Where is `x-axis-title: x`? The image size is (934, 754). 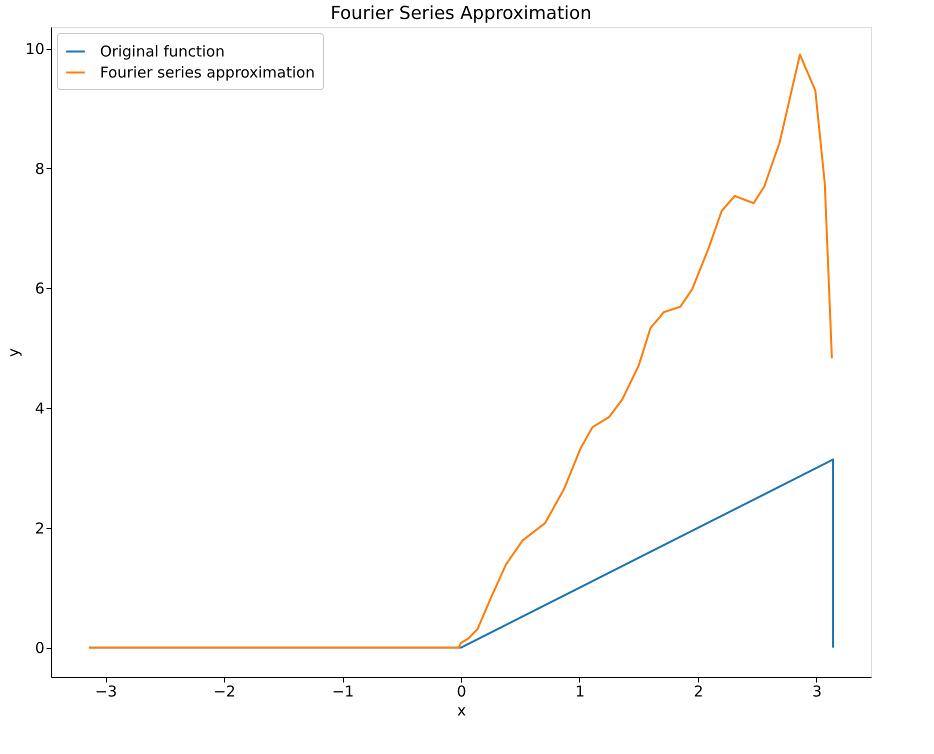
x-axis-title: x is located at coordinates (461, 711).